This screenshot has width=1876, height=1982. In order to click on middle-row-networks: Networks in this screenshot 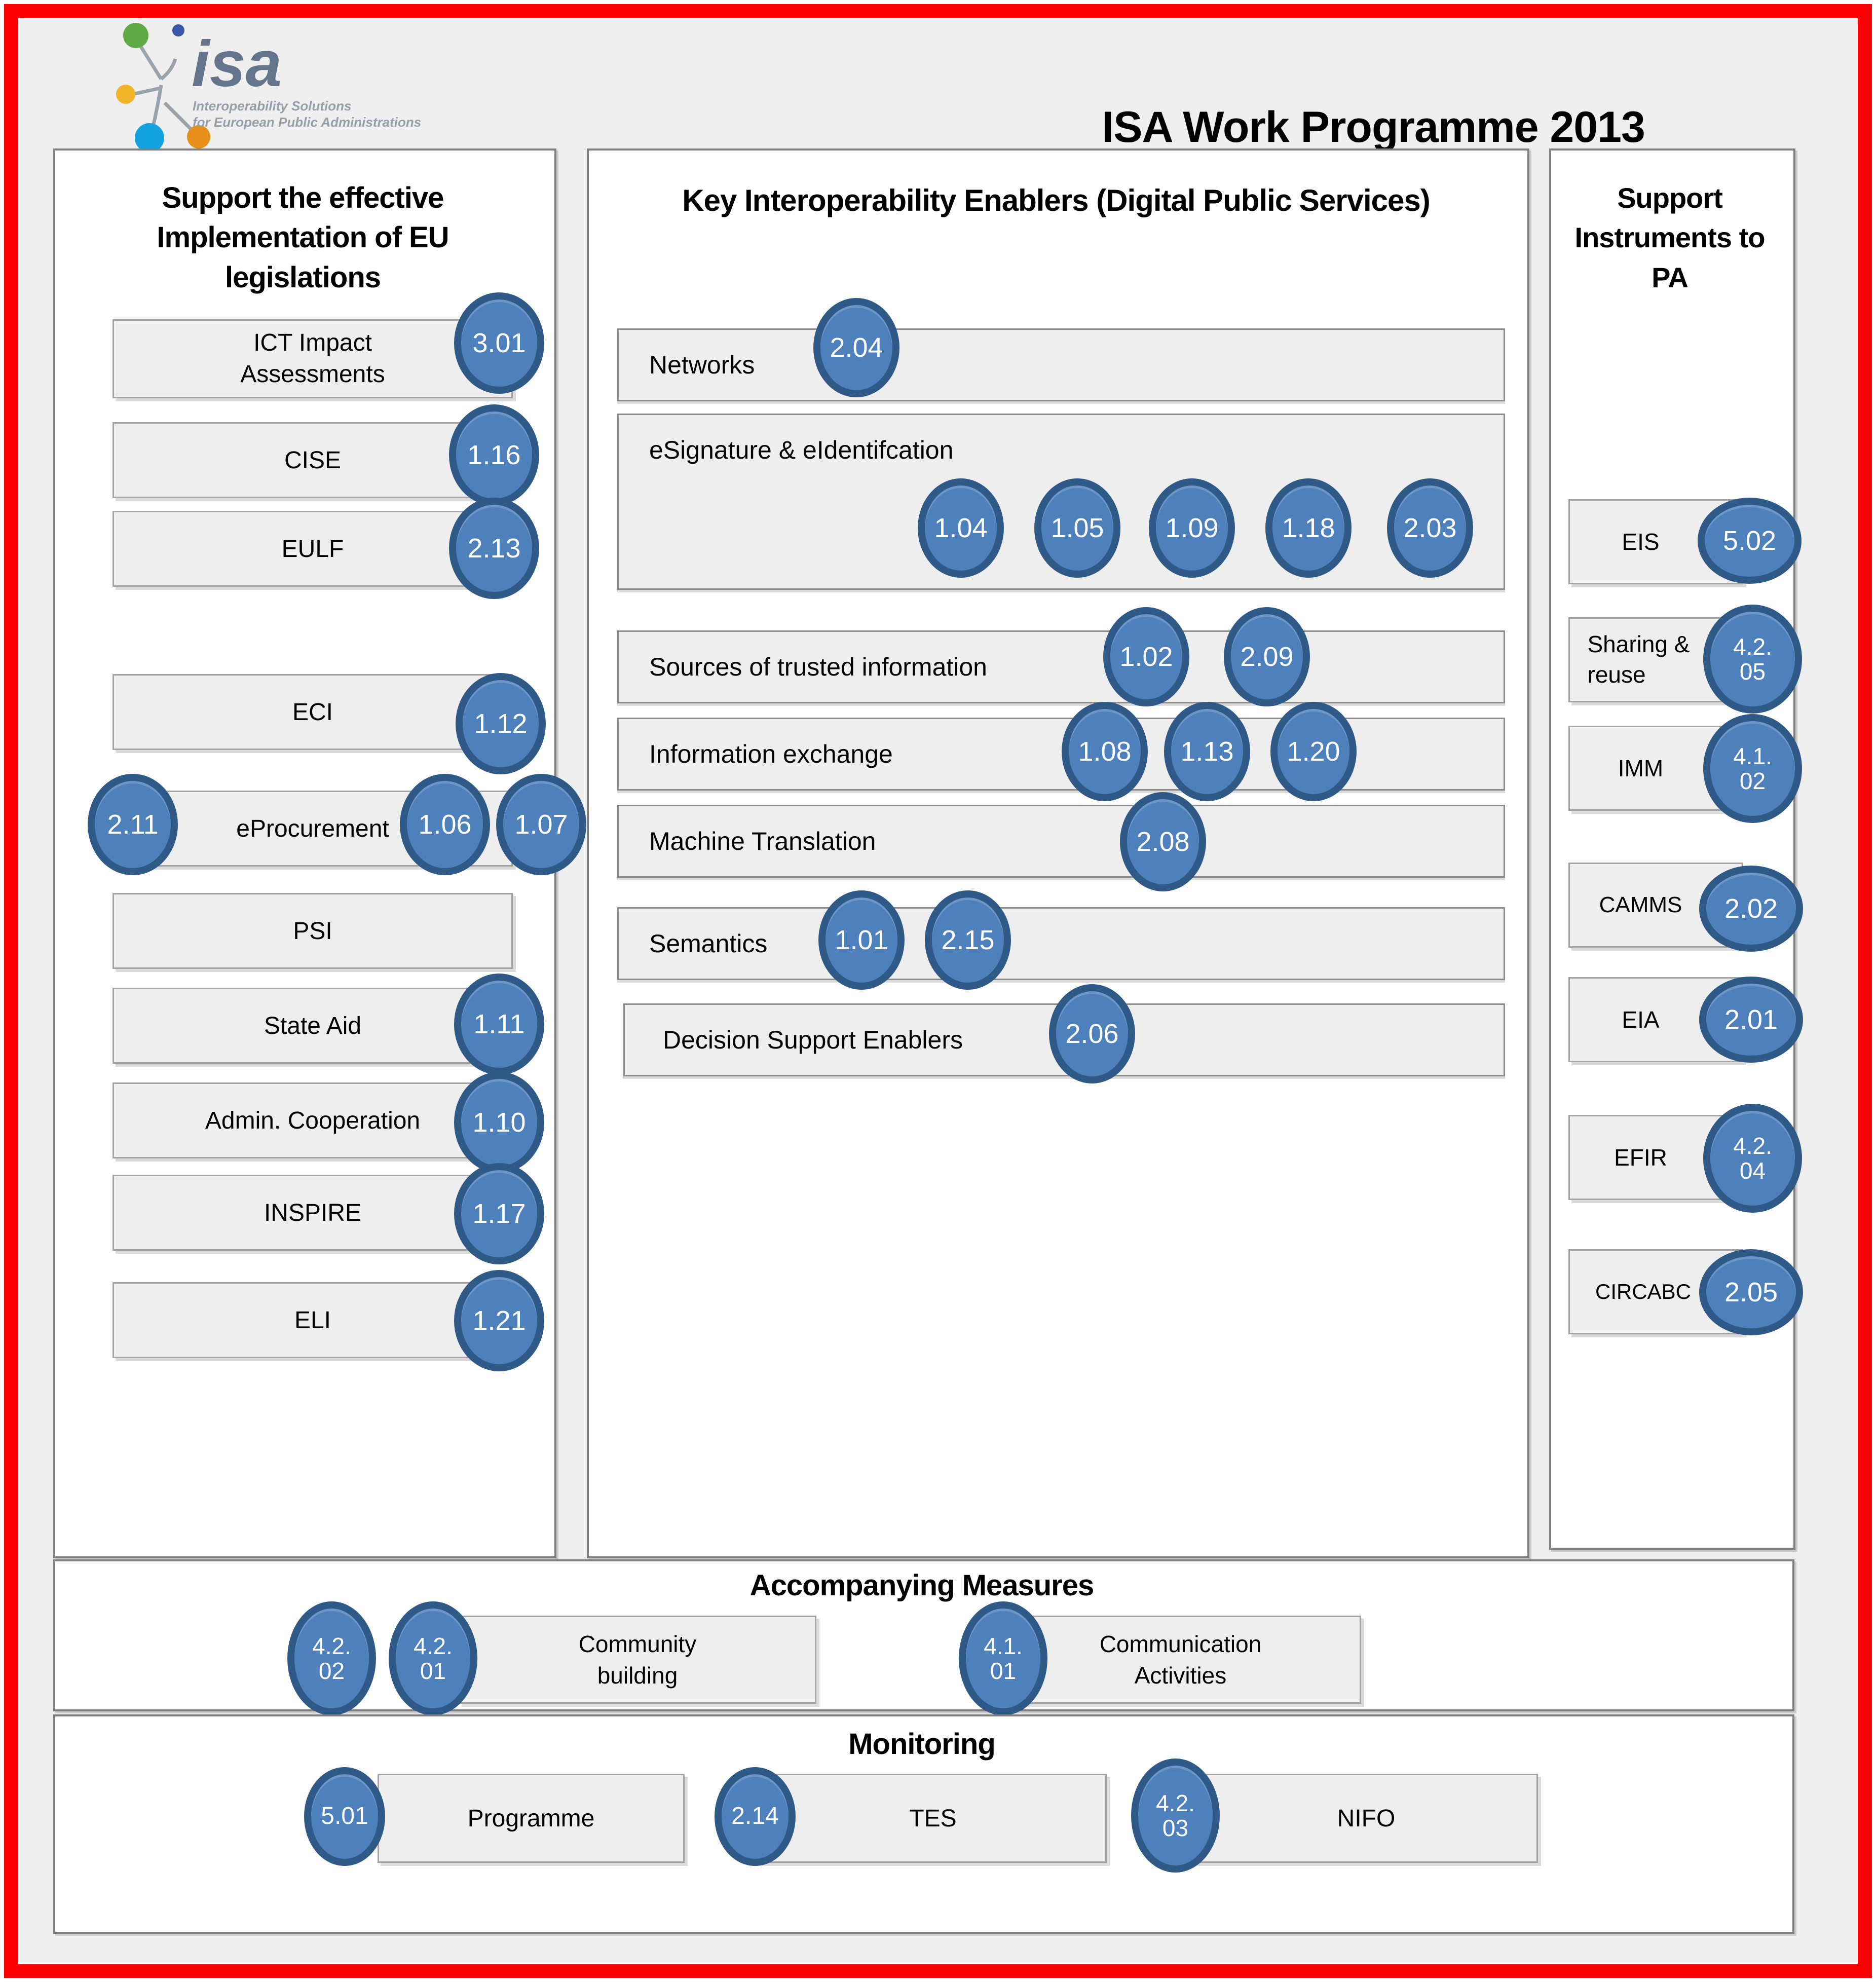, I will do `click(1061, 364)`.